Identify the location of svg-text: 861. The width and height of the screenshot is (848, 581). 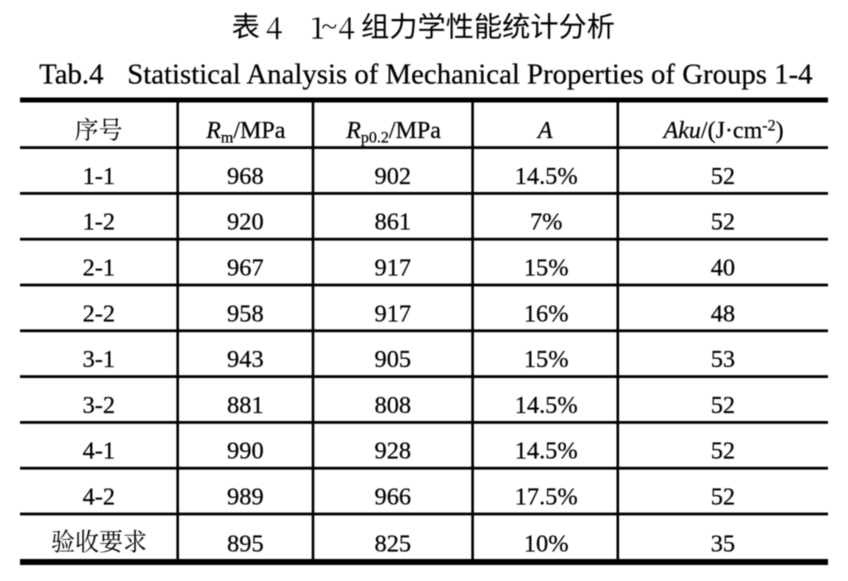
(393, 222).